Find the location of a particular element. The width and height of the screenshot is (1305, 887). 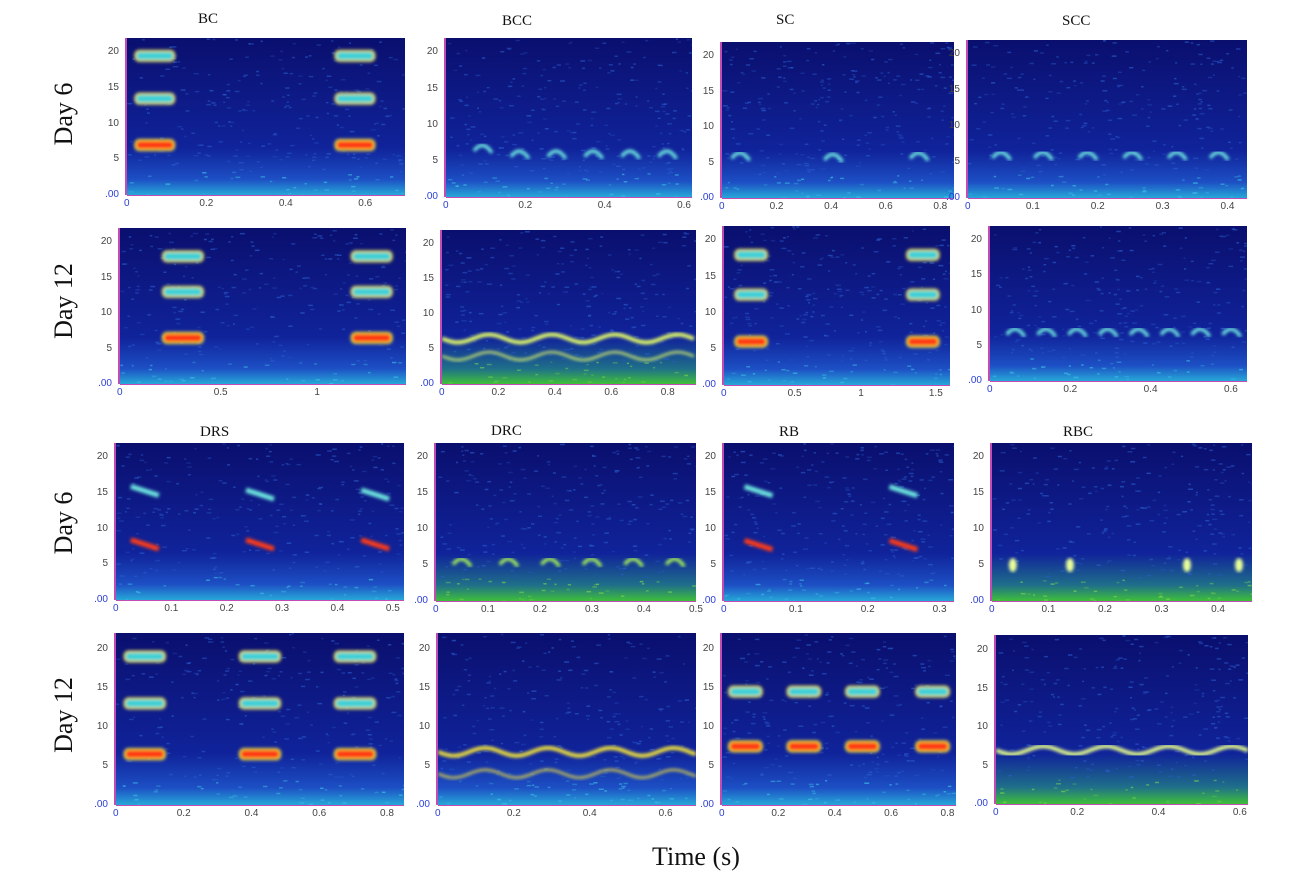

column-title-drs: DRS is located at coordinates (215, 432).